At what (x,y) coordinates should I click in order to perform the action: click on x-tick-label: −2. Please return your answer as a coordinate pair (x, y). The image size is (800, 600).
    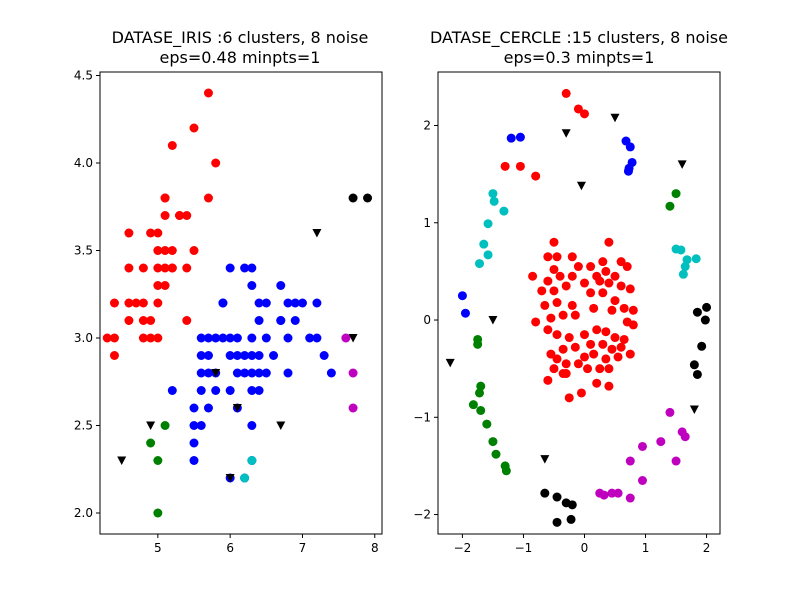
    Looking at the image, I should click on (463, 548).